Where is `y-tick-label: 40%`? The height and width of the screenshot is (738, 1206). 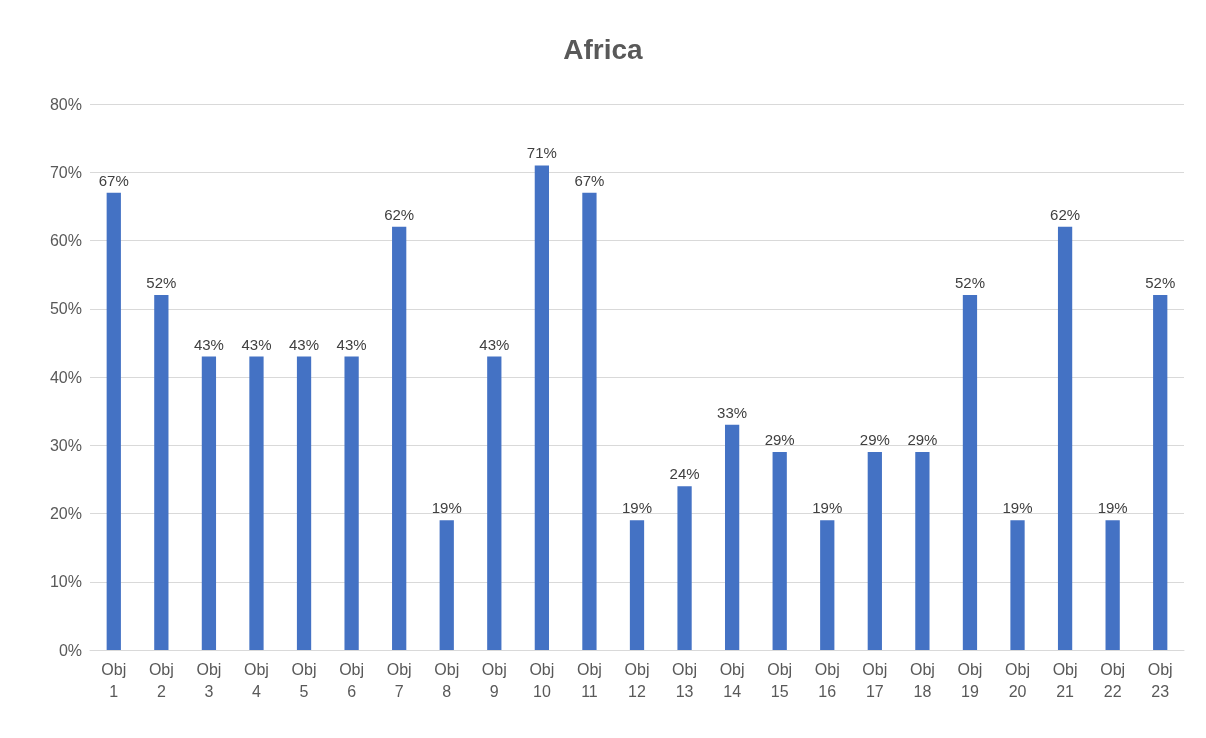
y-tick-label: 40% is located at coordinates (65, 377).